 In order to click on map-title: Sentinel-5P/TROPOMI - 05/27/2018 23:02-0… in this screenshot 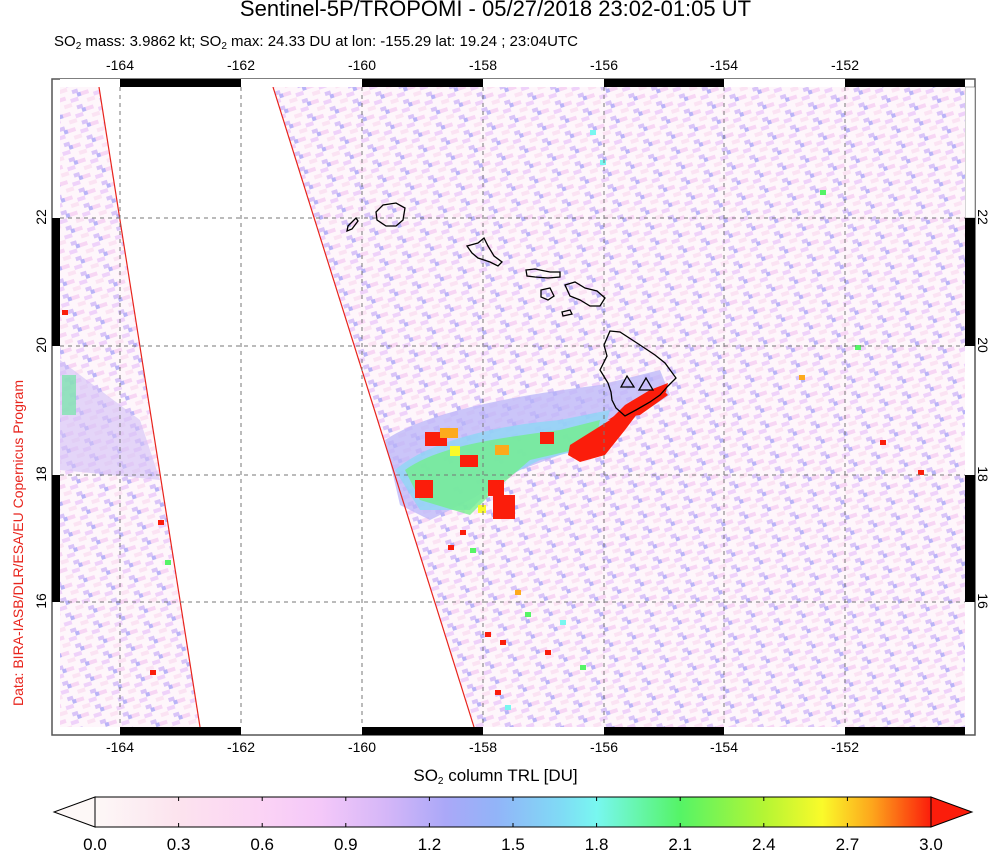, I will do `click(495, 10)`.